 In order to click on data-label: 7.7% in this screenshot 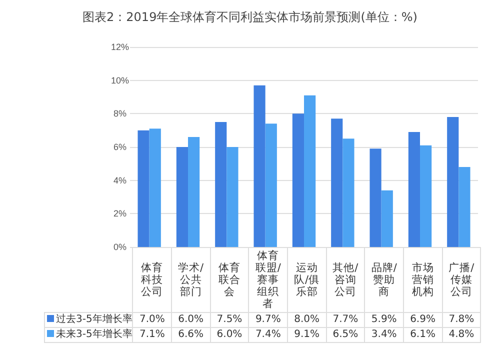, I will do `click(345, 320)`.